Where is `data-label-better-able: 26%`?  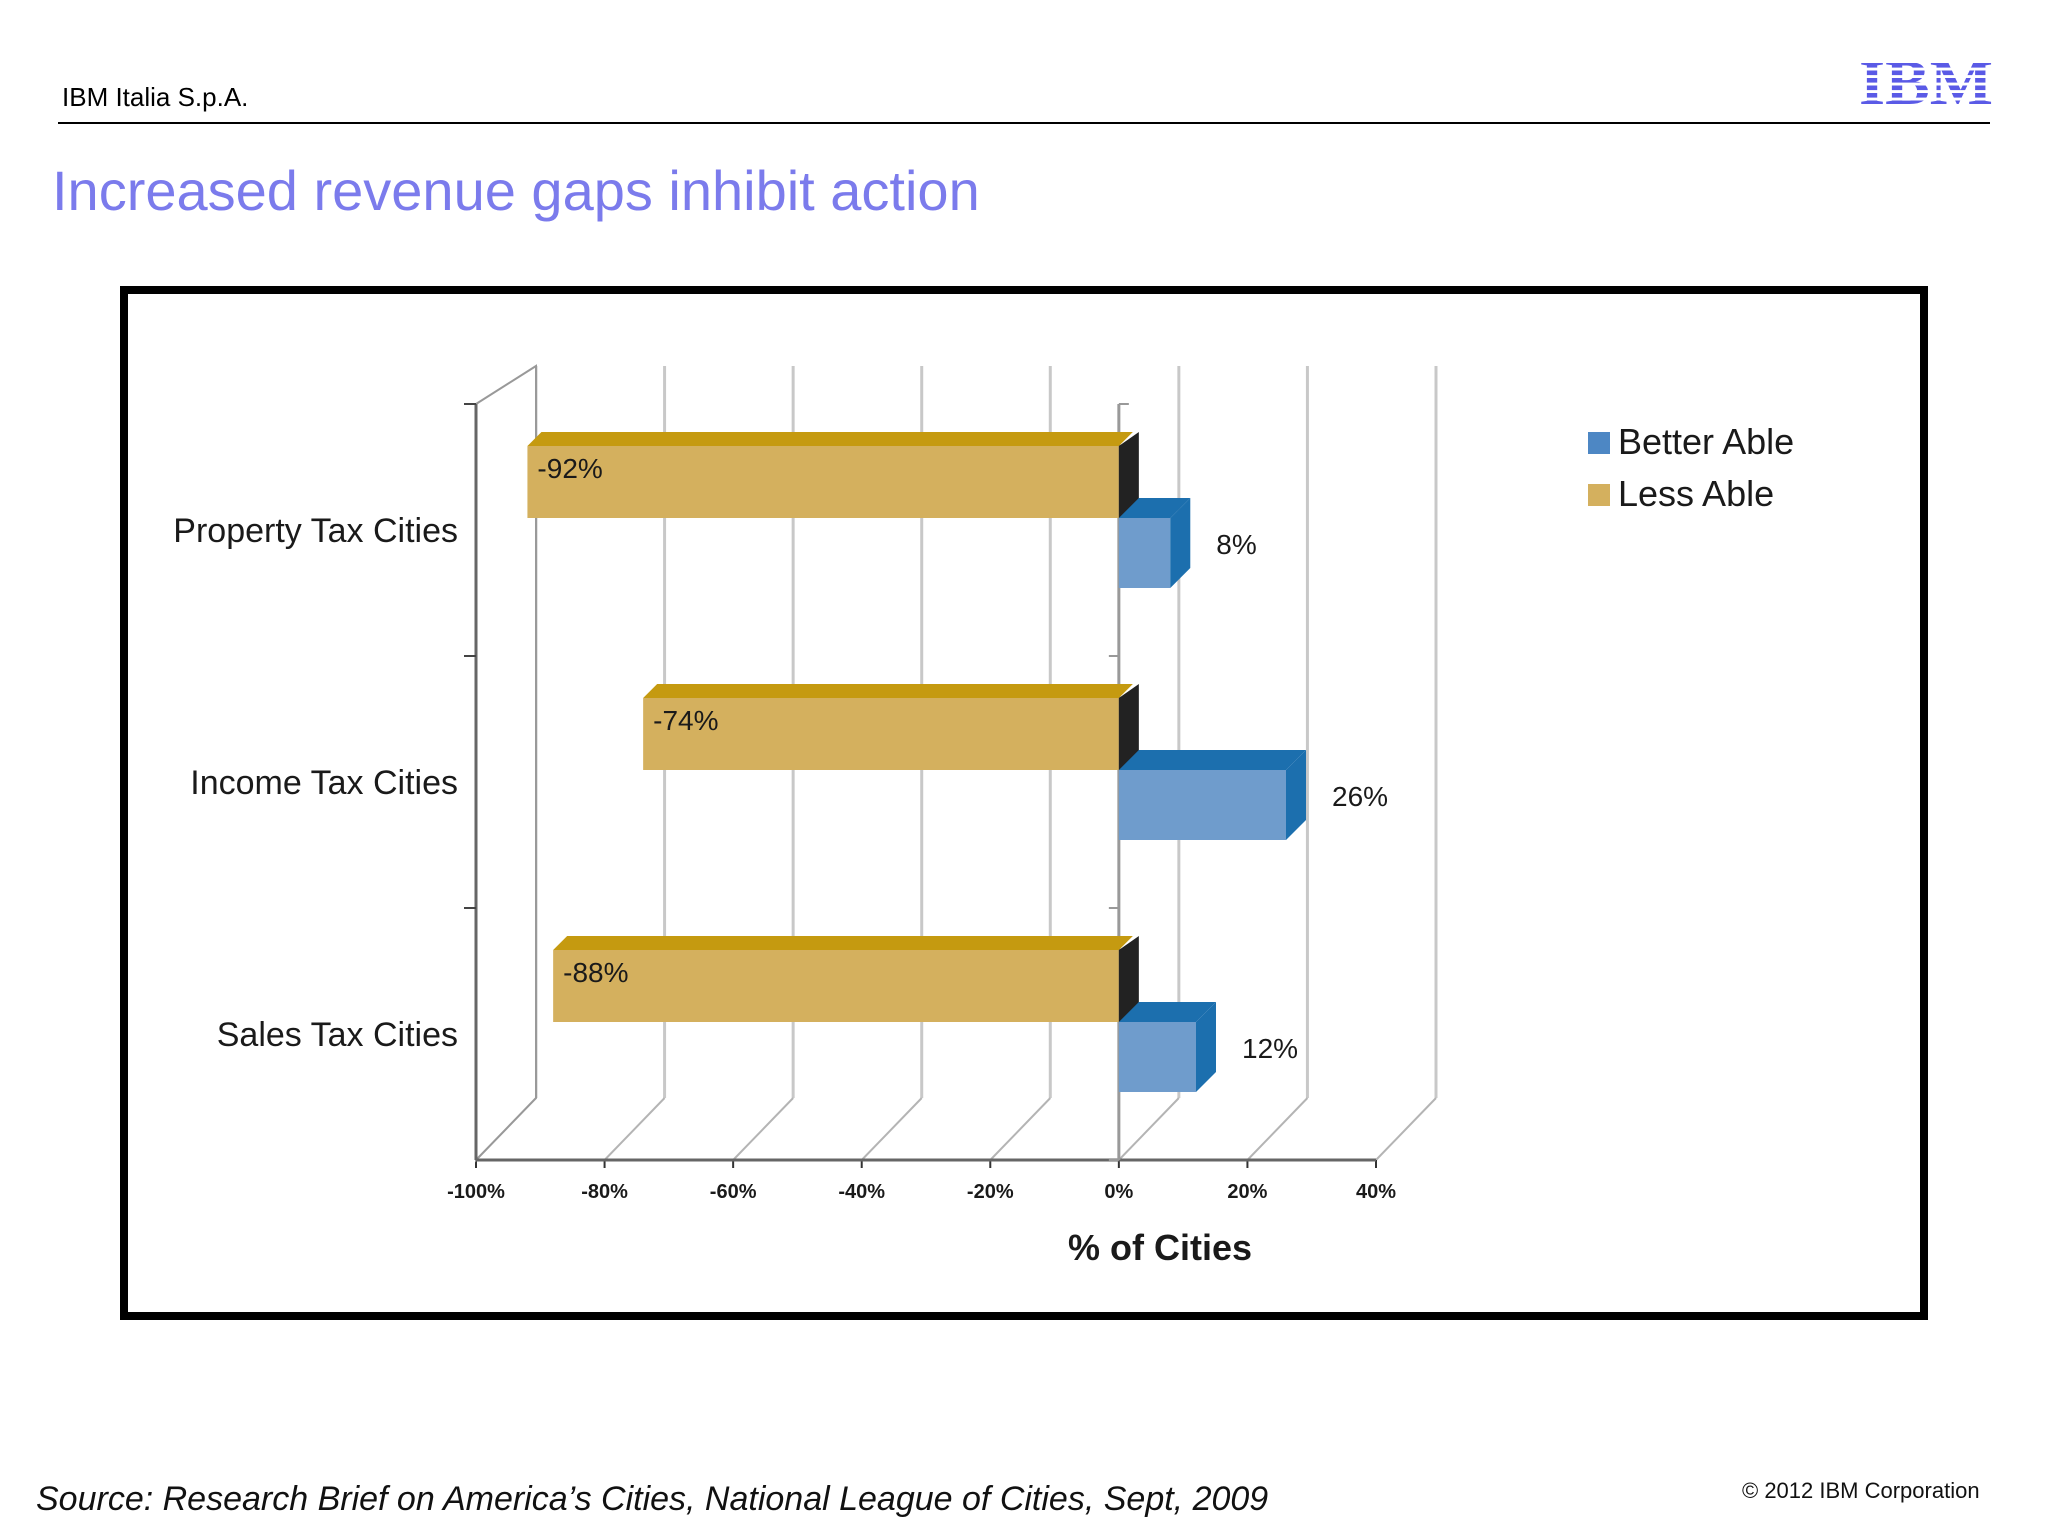
data-label-better-able: 26% is located at coordinates (1360, 796).